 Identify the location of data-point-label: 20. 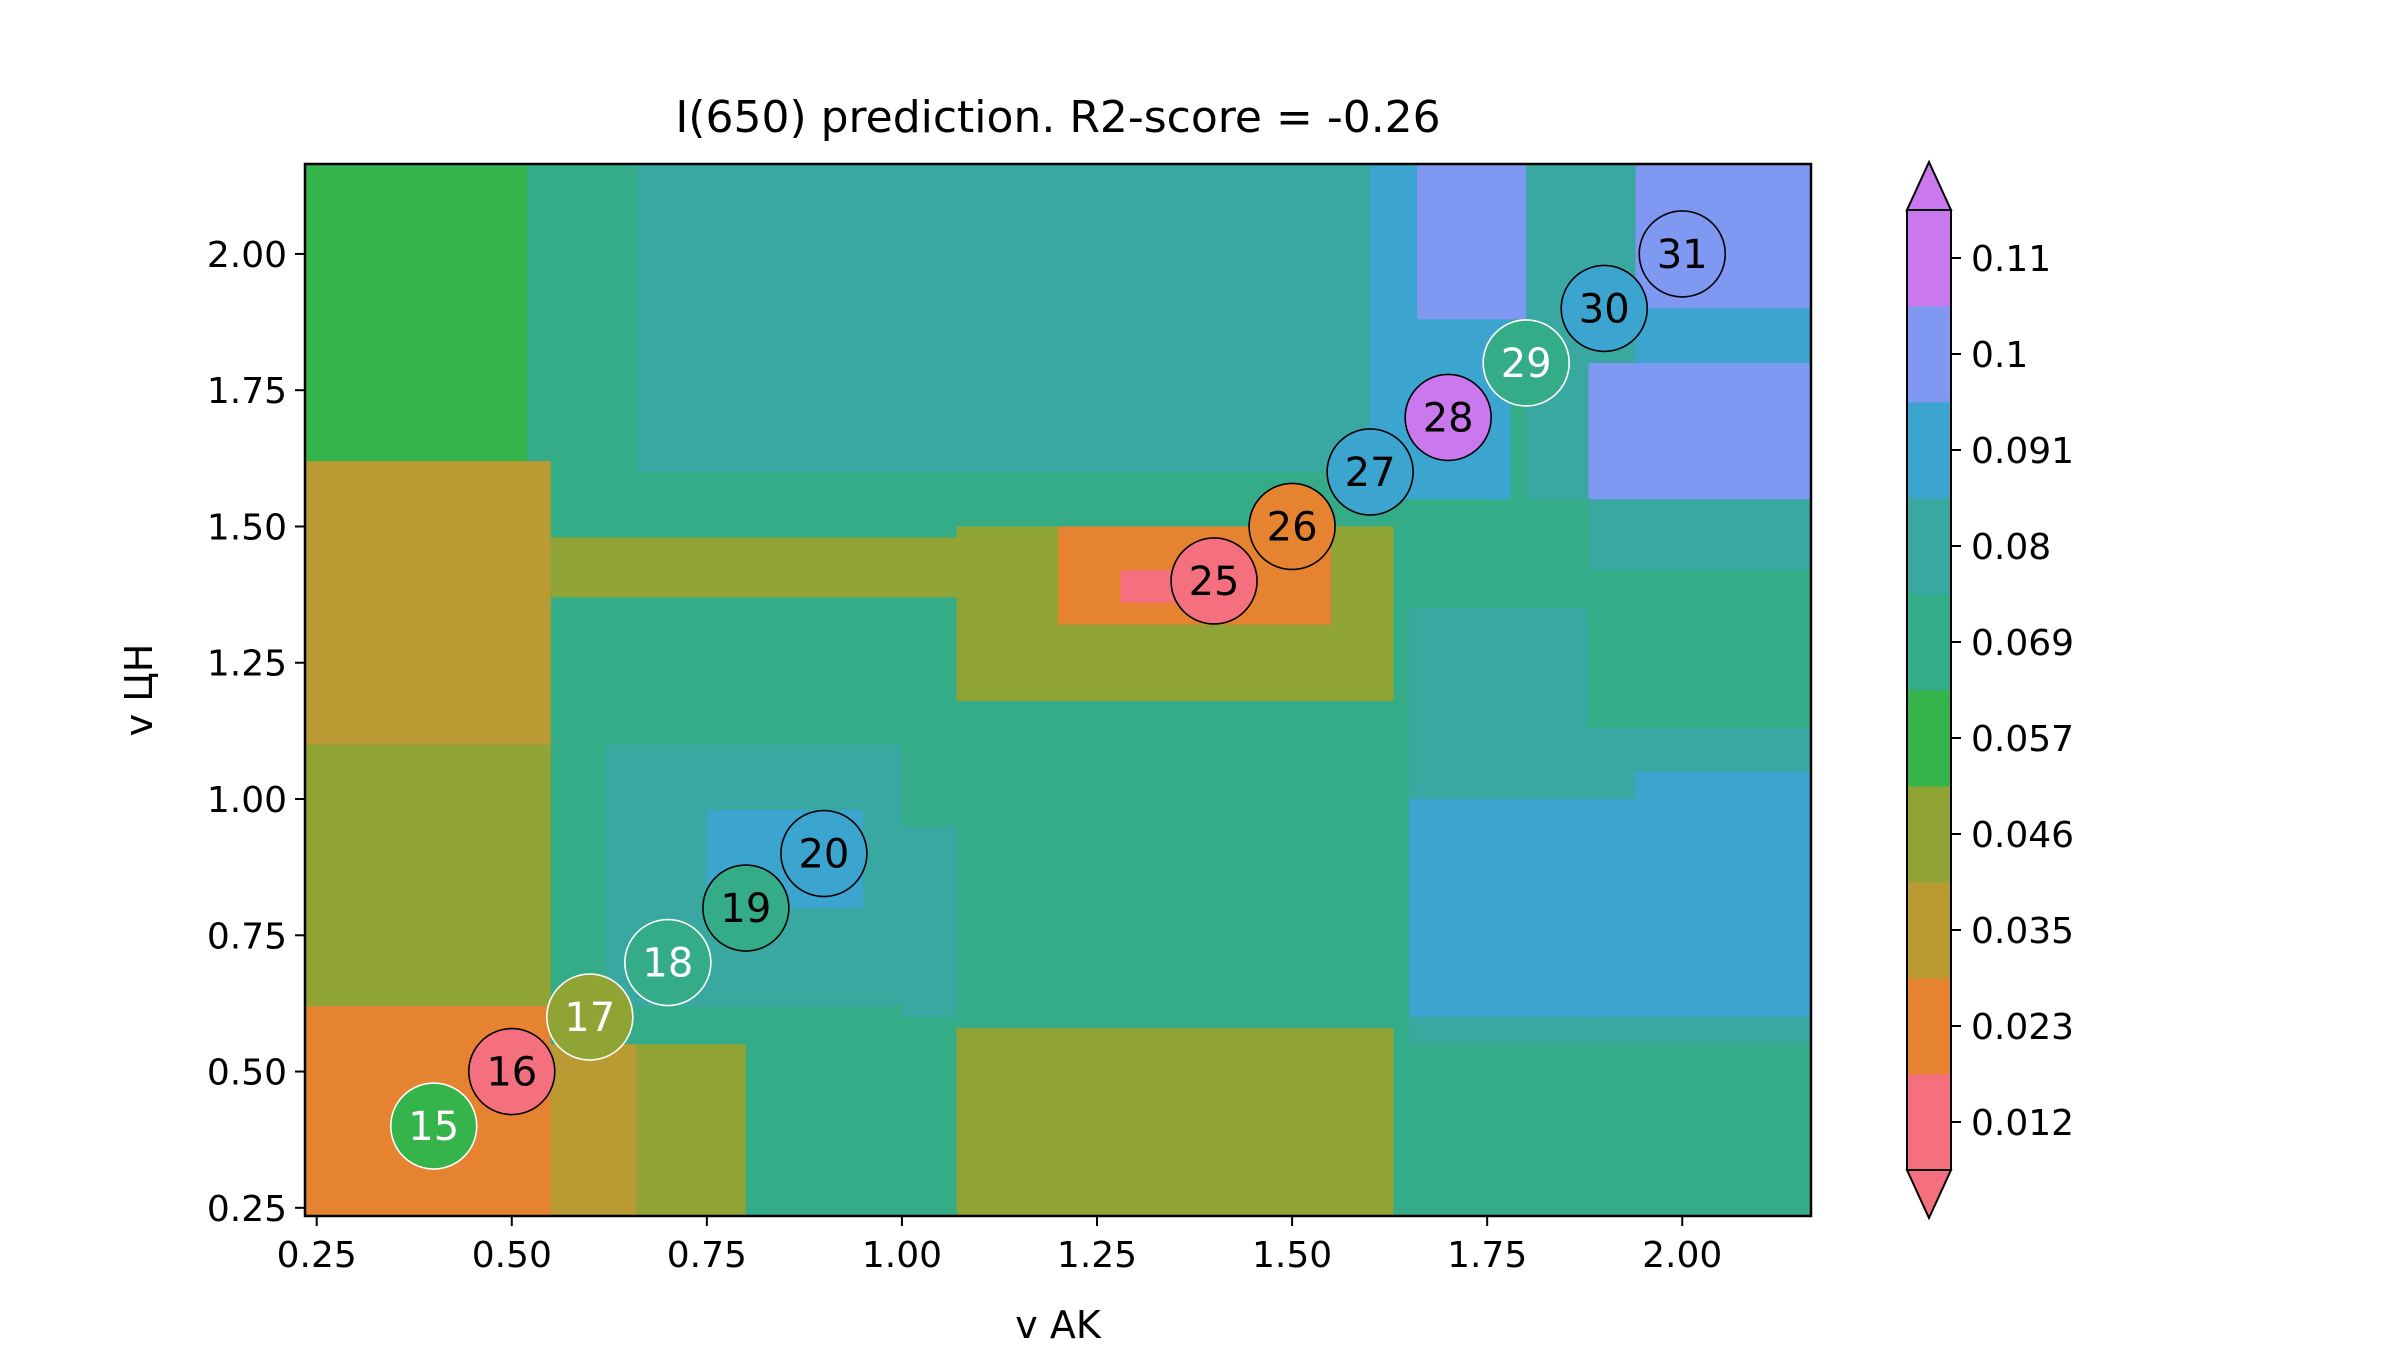
(823, 855).